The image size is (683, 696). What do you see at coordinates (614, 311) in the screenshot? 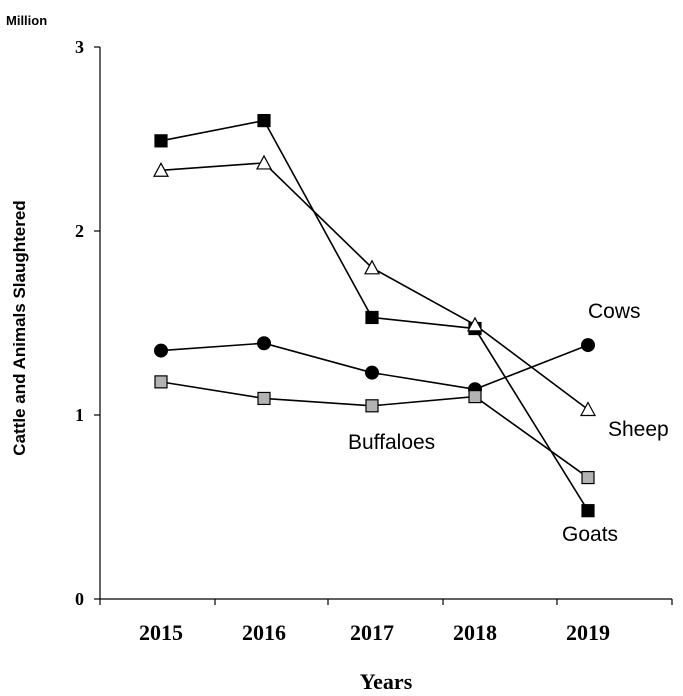
I see `series-label-cows: Cows` at bounding box center [614, 311].